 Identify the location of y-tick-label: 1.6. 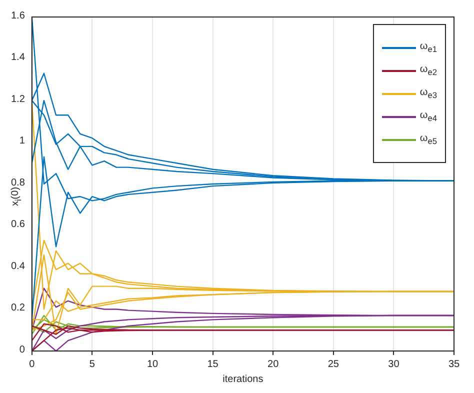
(18, 16).